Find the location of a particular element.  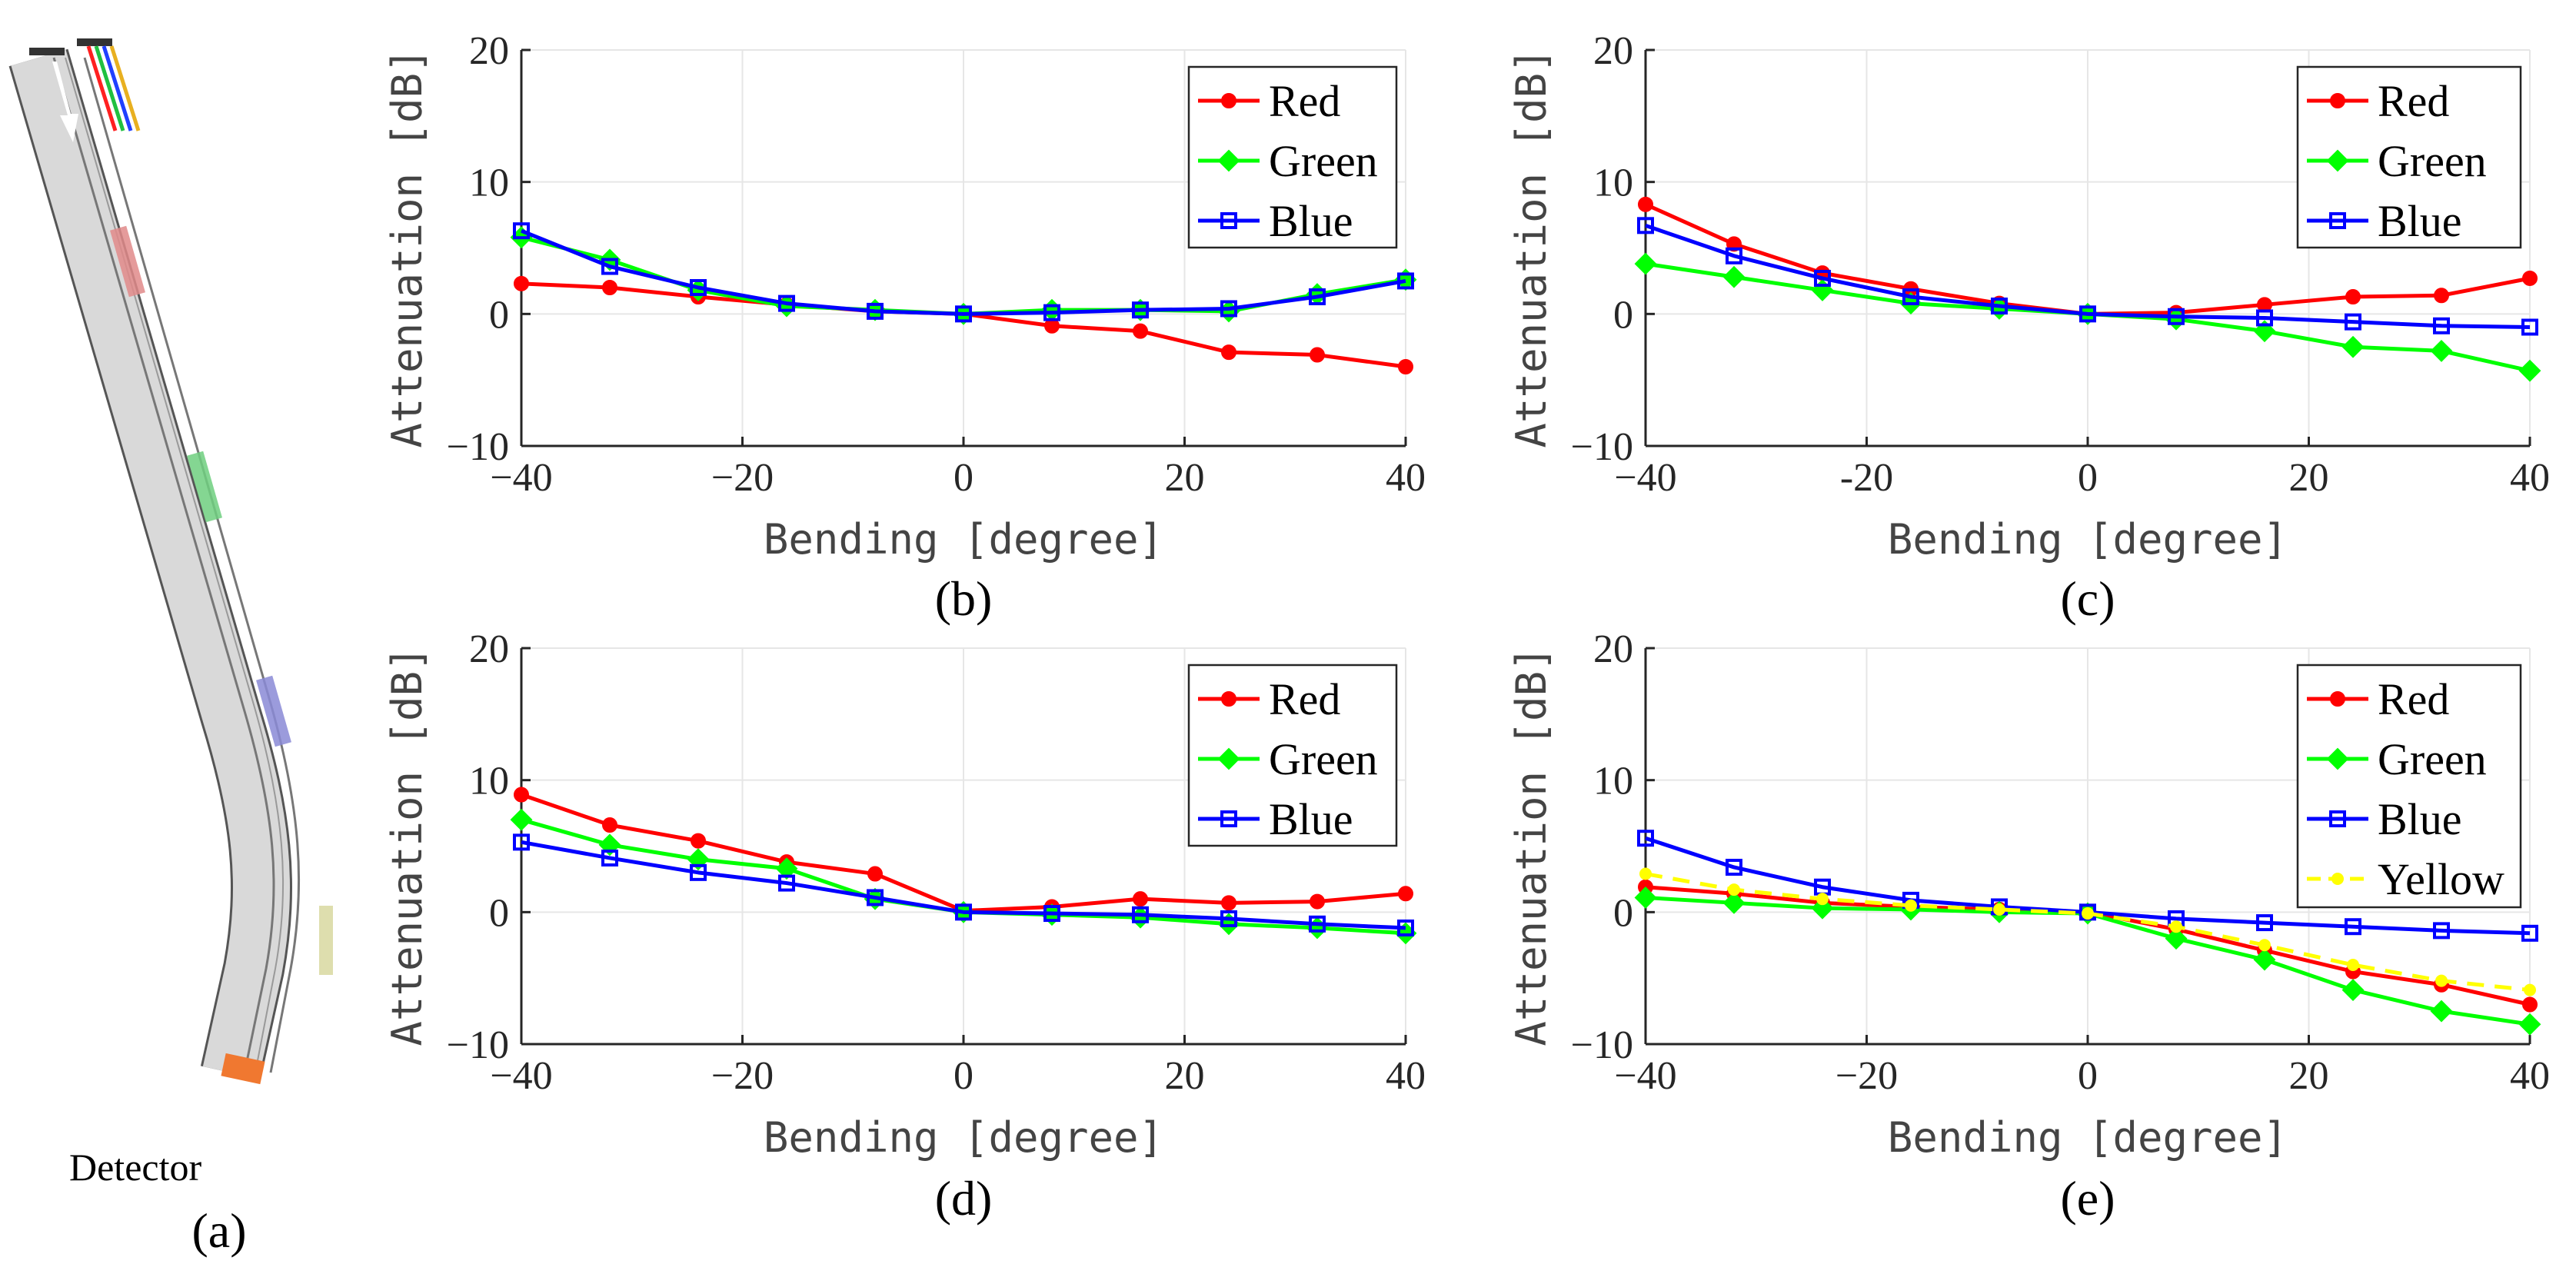

fiber-bundle is located at coordinates (154, 563).